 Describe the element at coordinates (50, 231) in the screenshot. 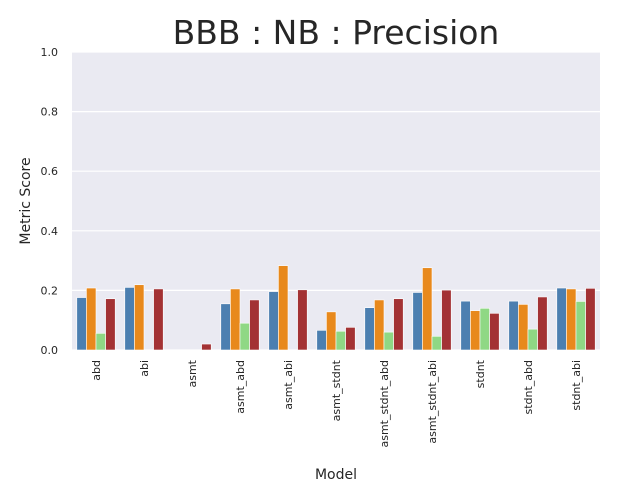

I see `y-tick-label: 0.4` at that location.